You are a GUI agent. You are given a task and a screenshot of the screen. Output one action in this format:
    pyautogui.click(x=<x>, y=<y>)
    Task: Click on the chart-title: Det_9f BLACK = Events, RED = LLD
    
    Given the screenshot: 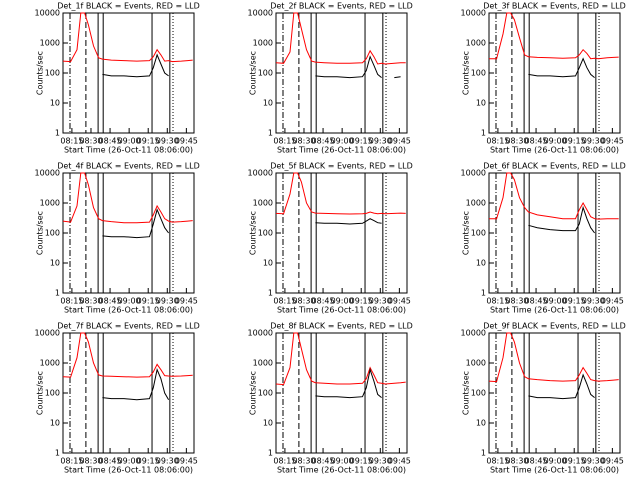 What is the action you would take?
    pyautogui.click(x=554, y=326)
    